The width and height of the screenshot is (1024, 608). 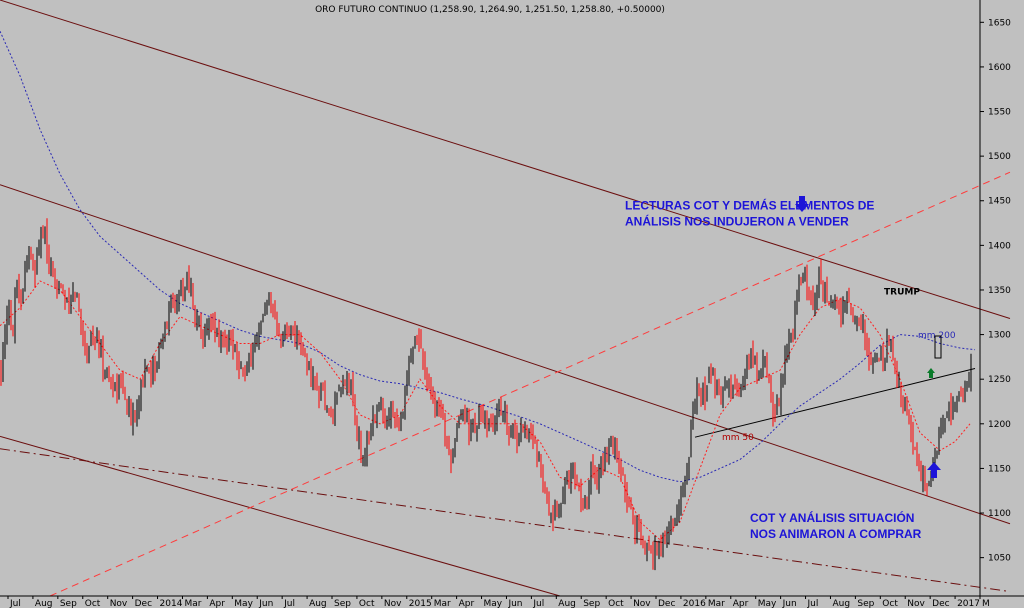 I want to click on annotation-text: COT Y ANÁLISIS SITUACIÓN, so click(x=832, y=517).